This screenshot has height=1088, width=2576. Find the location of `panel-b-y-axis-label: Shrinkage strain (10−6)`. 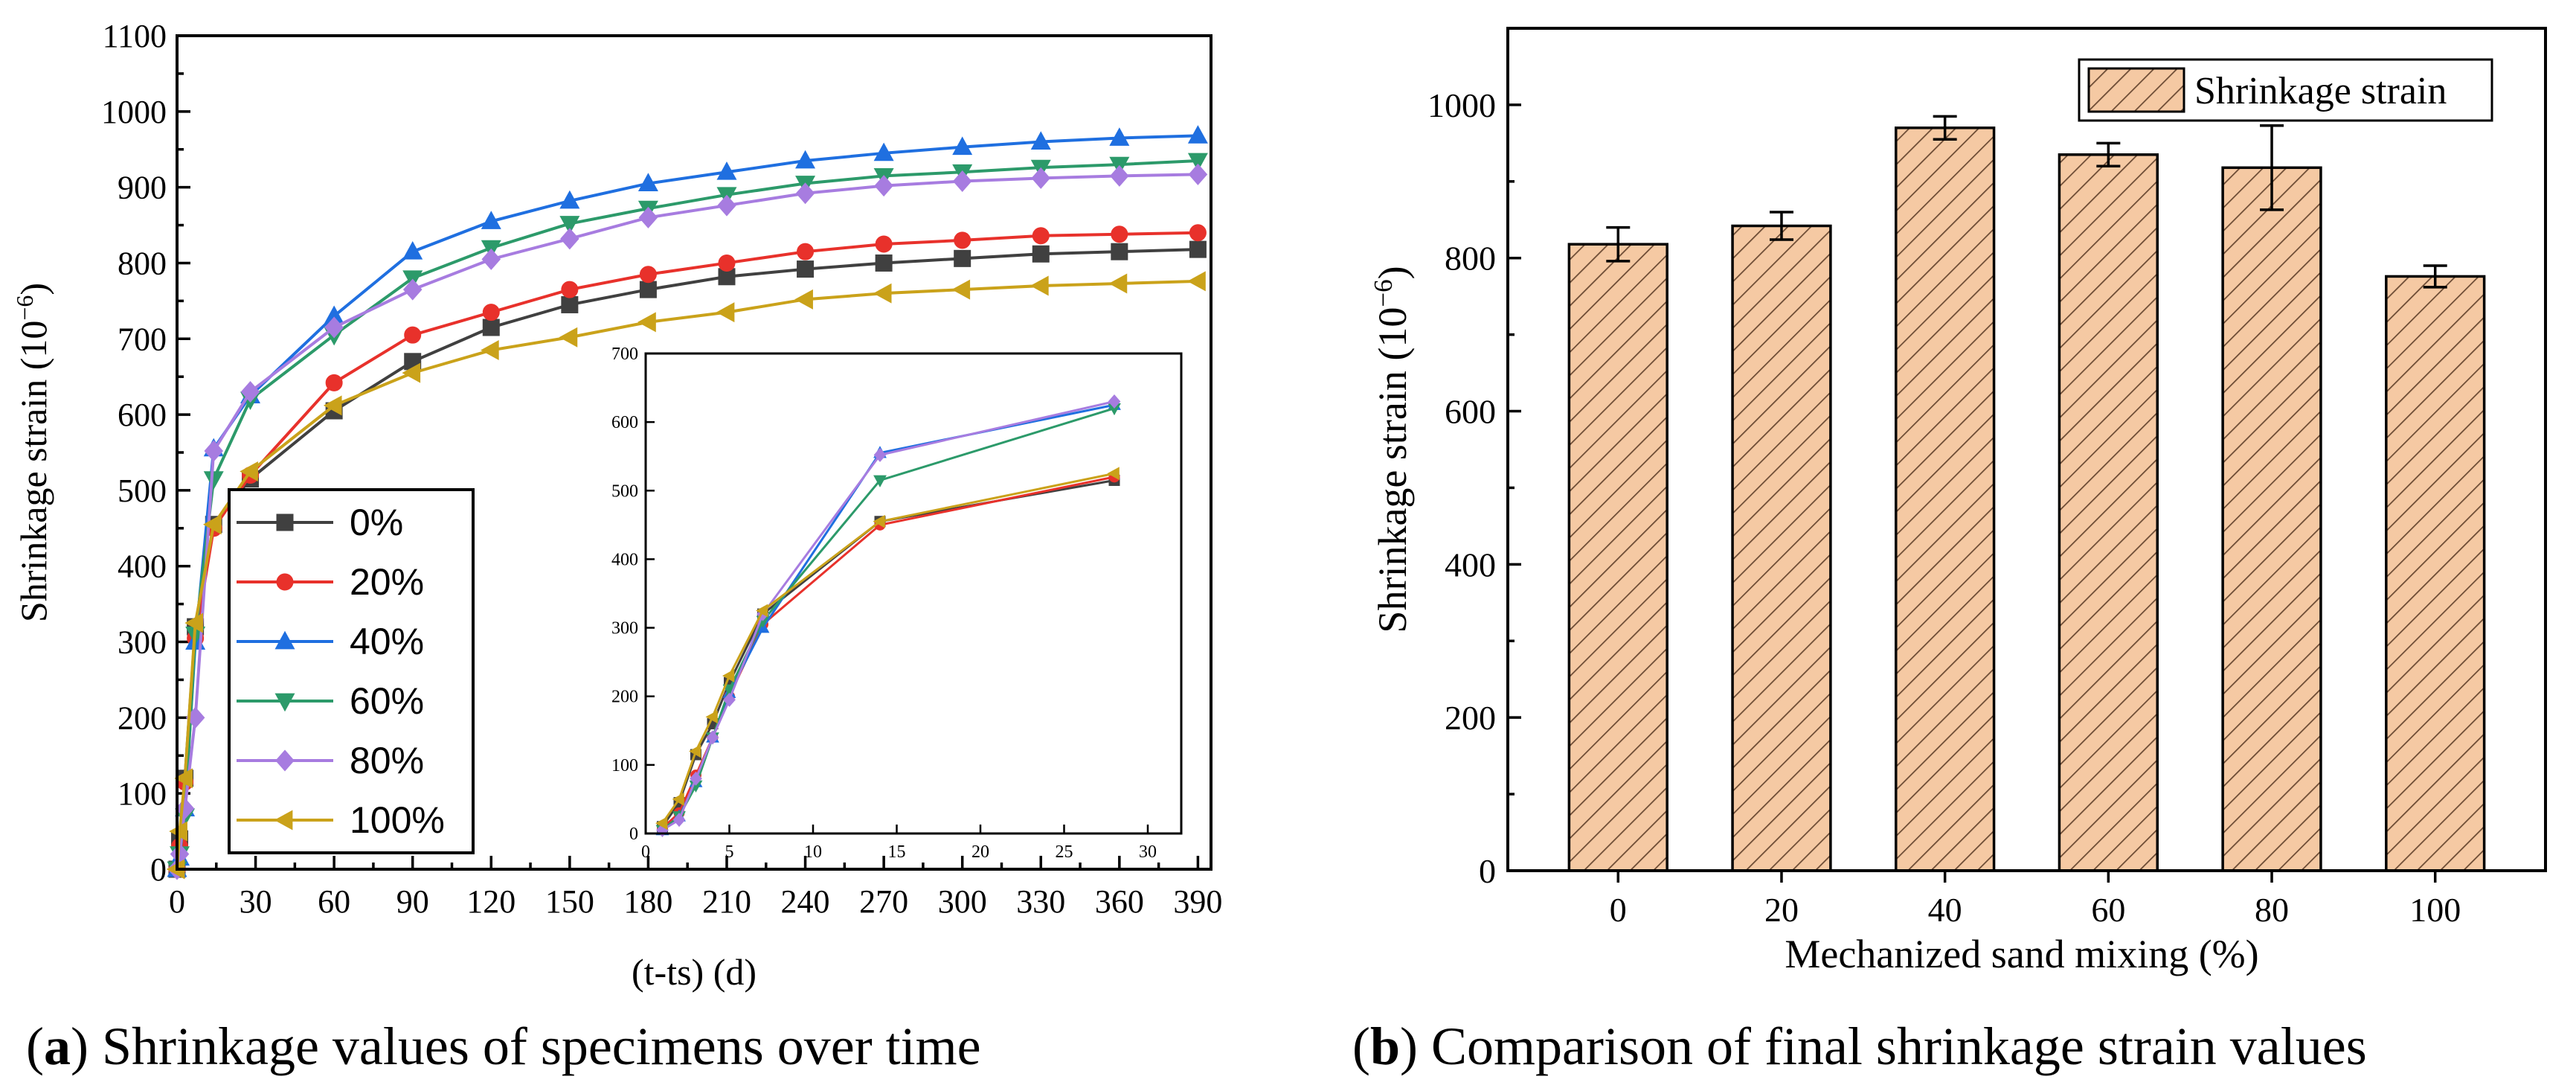

panel-b-y-axis-label: Shrinkage strain (10−6) is located at coordinates (1392, 449).